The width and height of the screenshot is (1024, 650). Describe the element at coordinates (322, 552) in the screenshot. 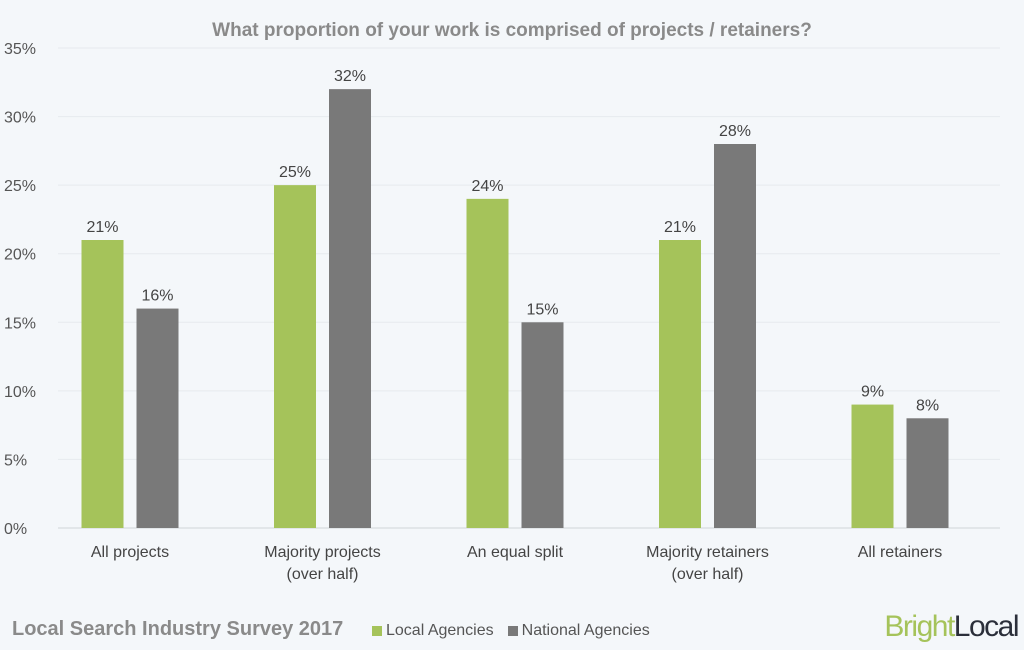

I see `x-tick-label: Majority projects` at that location.